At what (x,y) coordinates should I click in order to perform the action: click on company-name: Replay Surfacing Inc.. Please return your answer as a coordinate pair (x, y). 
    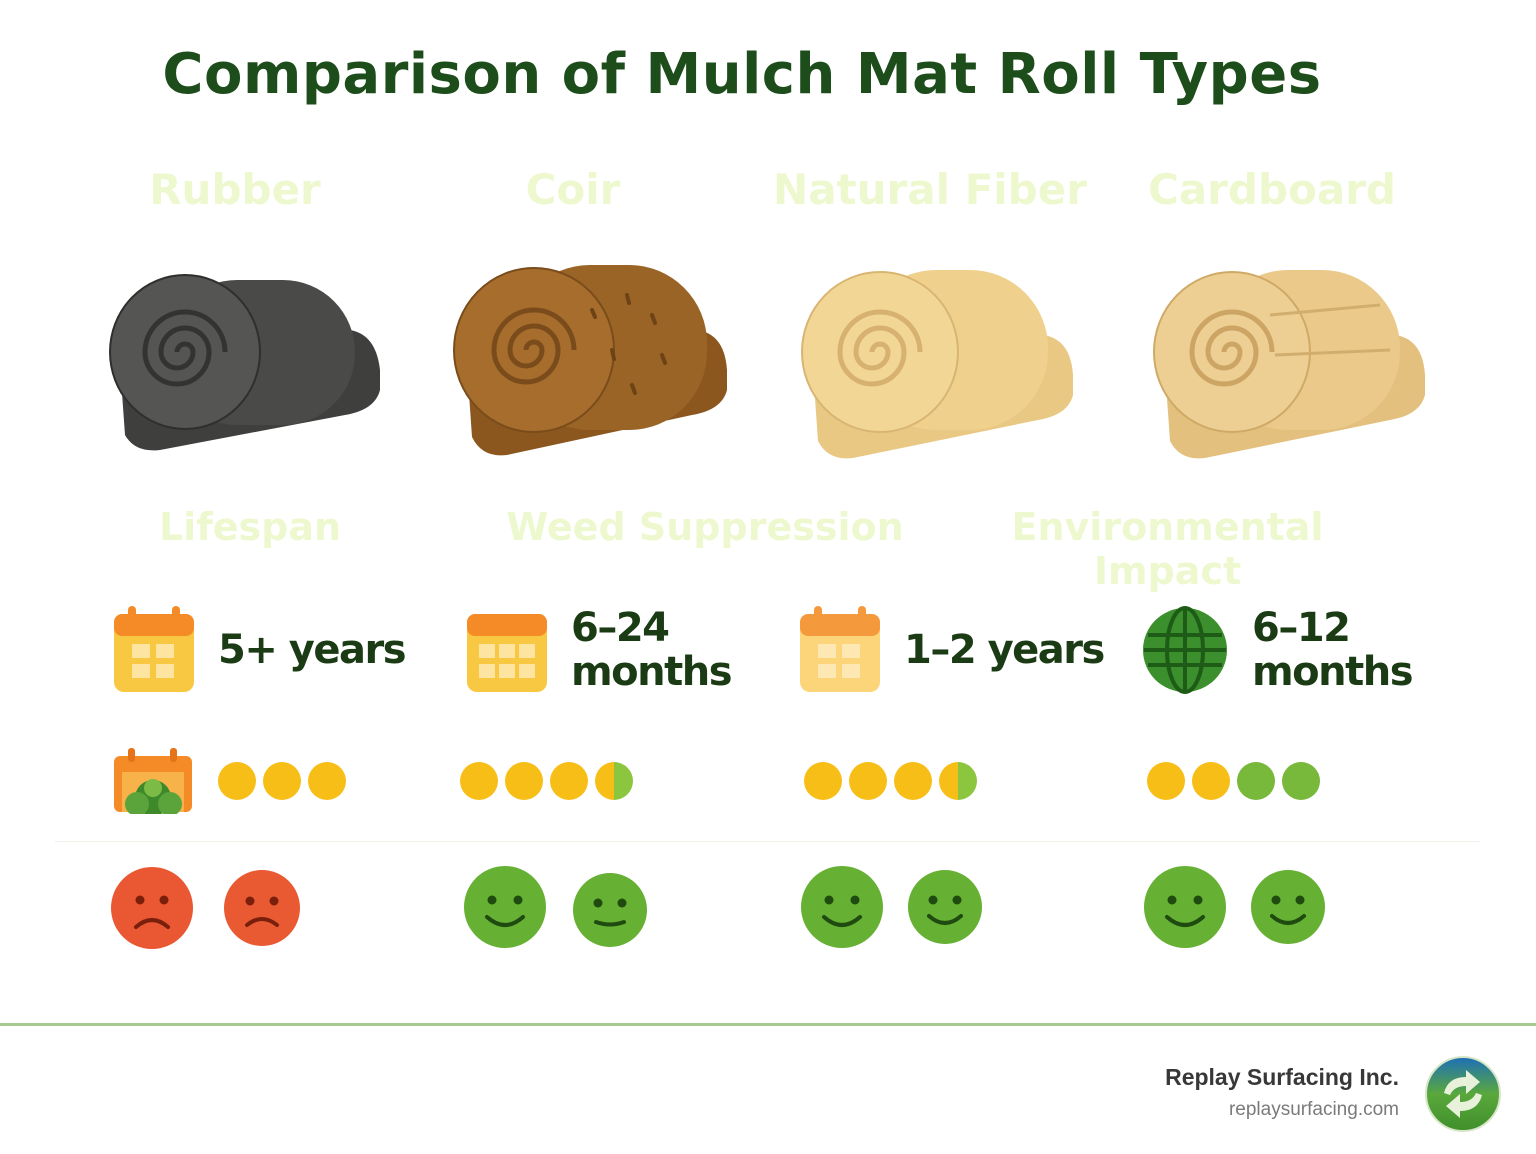
    Looking at the image, I should click on (1282, 1077).